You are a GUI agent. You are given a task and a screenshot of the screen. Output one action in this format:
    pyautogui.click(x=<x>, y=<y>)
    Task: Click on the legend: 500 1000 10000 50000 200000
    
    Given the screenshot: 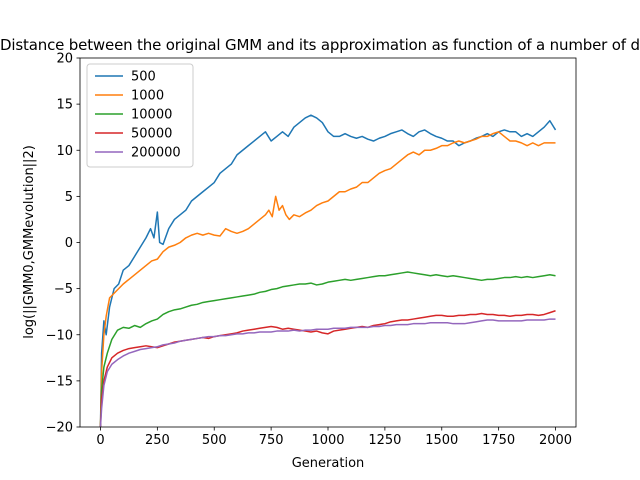 What is the action you would take?
    pyautogui.click(x=140, y=115)
    